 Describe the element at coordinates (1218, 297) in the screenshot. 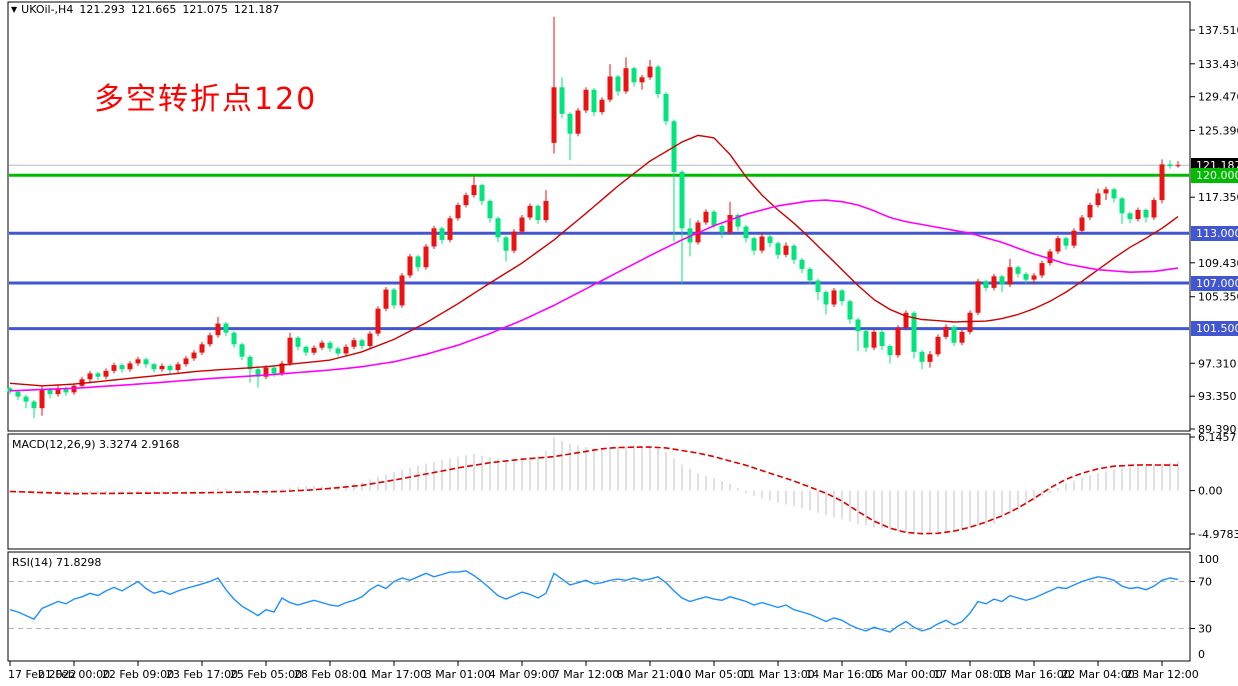

I see `price-axis-label: 105.350` at that location.